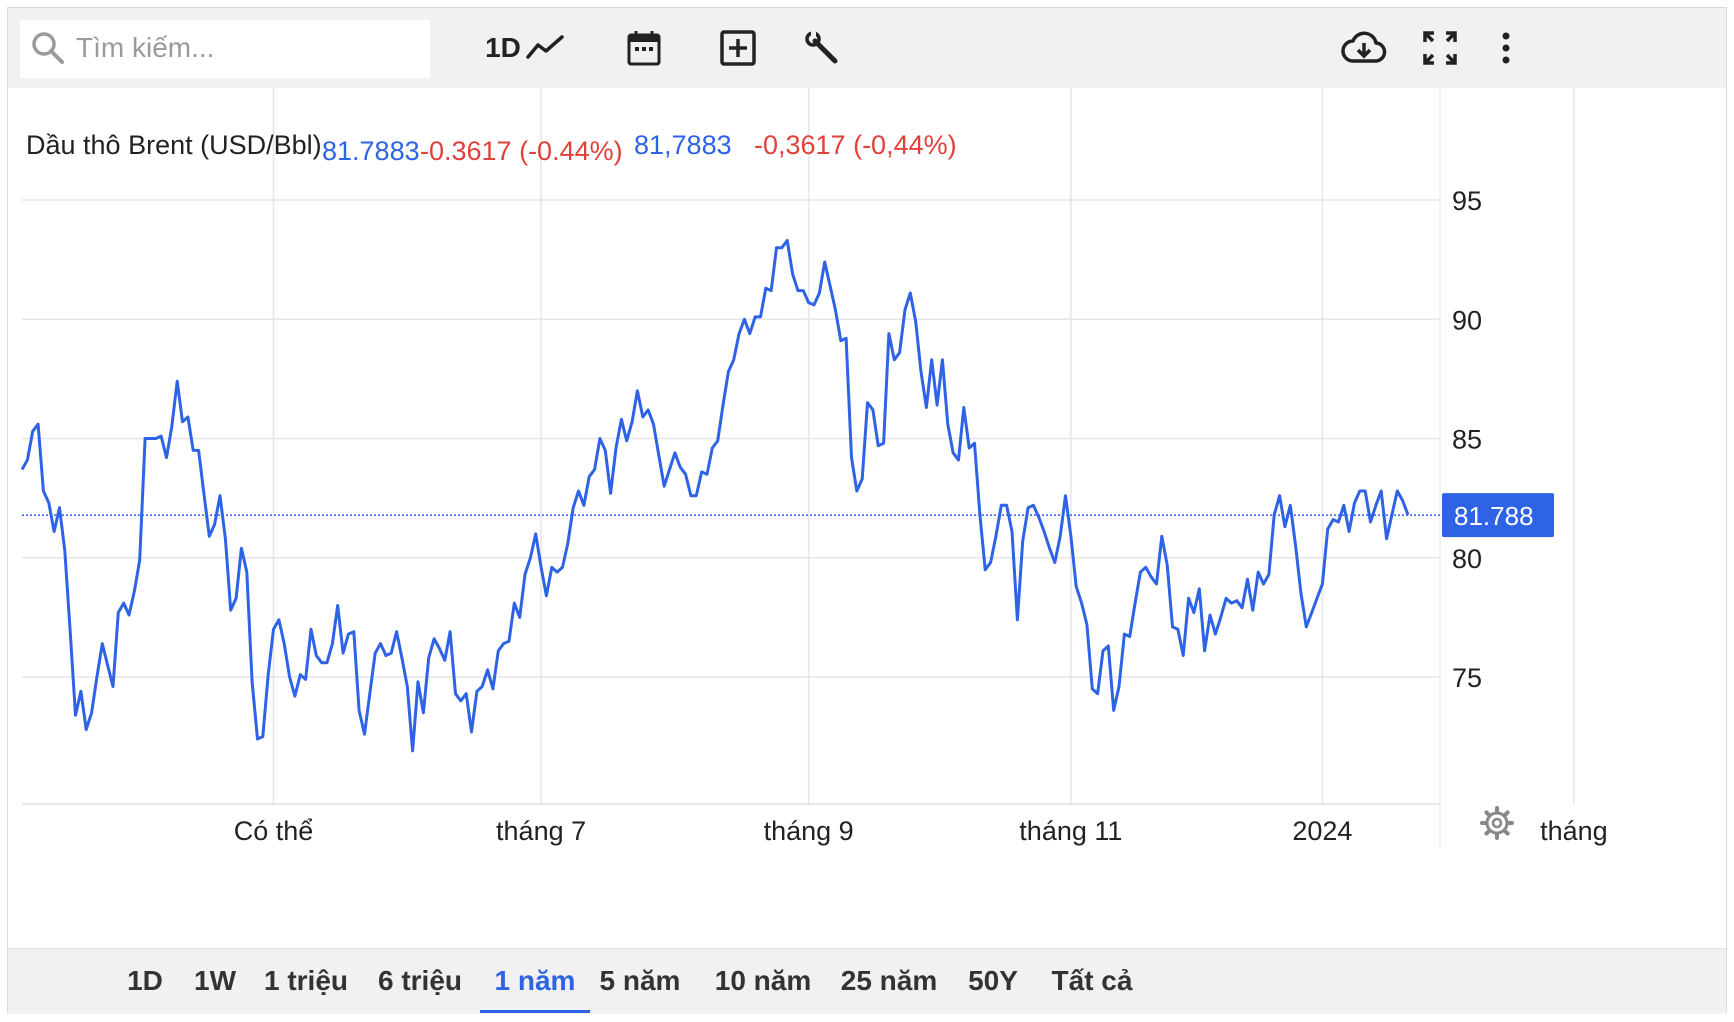 This screenshot has width=1734, height=1022. Describe the element at coordinates (1497, 823) in the screenshot. I see `settings-icon` at that location.